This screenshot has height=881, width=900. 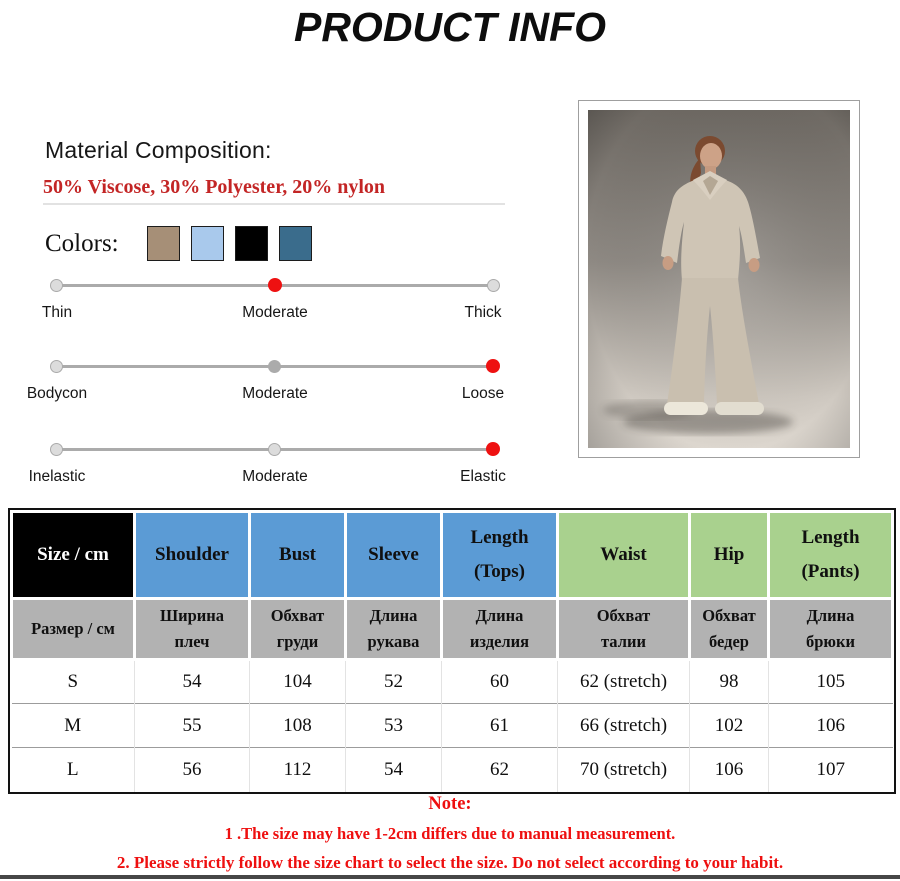 What do you see at coordinates (73, 629) in the screenshot?
I see `subheader-size-cm-ru: Размер / см` at bounding box center [73, 629].